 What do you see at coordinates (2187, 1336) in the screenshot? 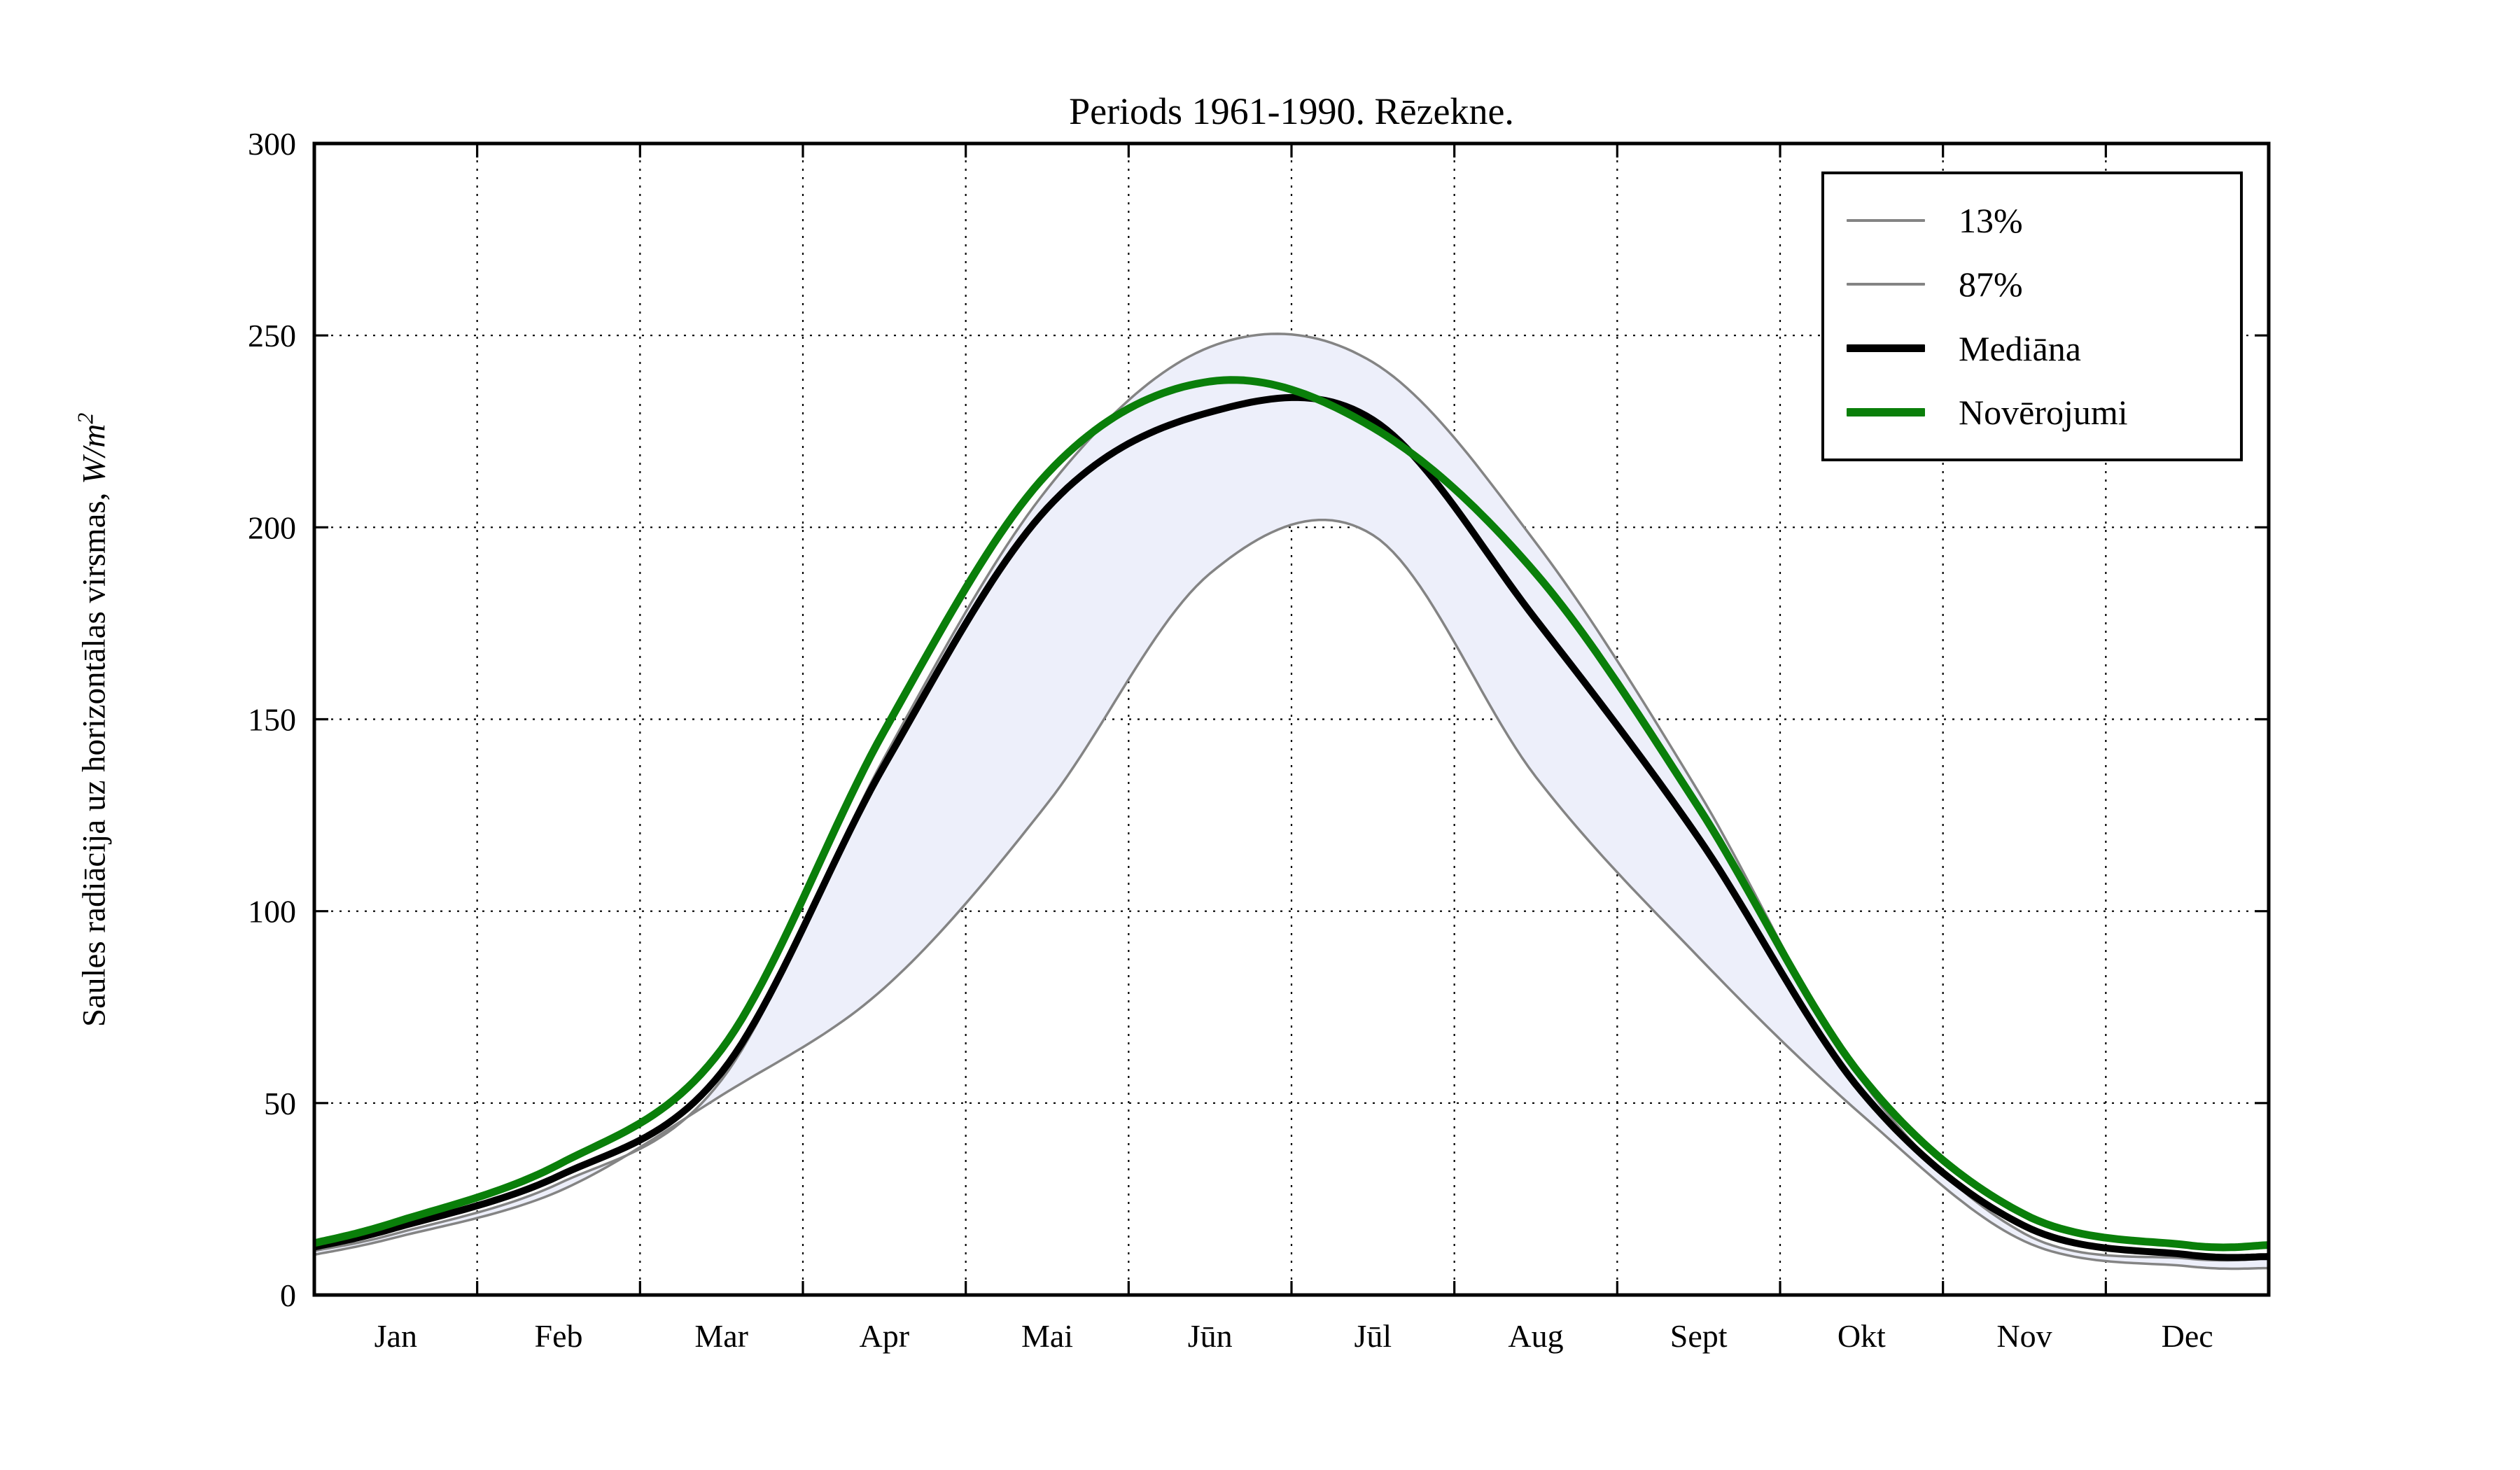
I see `x-tick-label-Dec: Dec` at bounding box center [2187, 1336].